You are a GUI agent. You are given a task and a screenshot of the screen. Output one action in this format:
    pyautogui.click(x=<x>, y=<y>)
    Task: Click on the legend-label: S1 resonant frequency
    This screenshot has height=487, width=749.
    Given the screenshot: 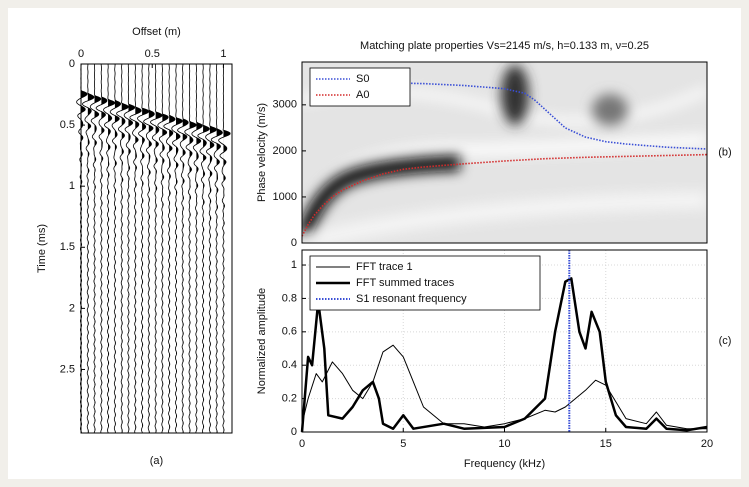 What is the action you would take?
    pyautogui.click(x=411, y=299)
    